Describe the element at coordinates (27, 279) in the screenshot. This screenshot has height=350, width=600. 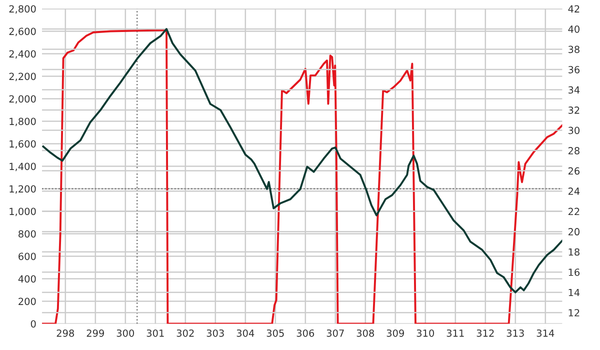
I see `y-tick-label: 400` at that location.